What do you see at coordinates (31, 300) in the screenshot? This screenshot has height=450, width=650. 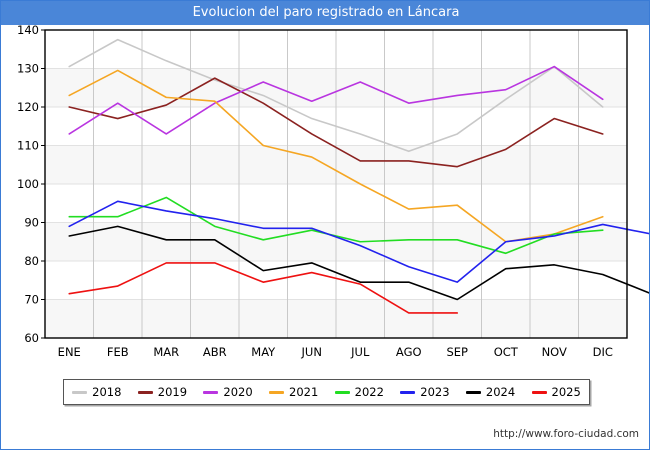 I see `y-axis-tick-label: 70` at bounding box center [31, 300].